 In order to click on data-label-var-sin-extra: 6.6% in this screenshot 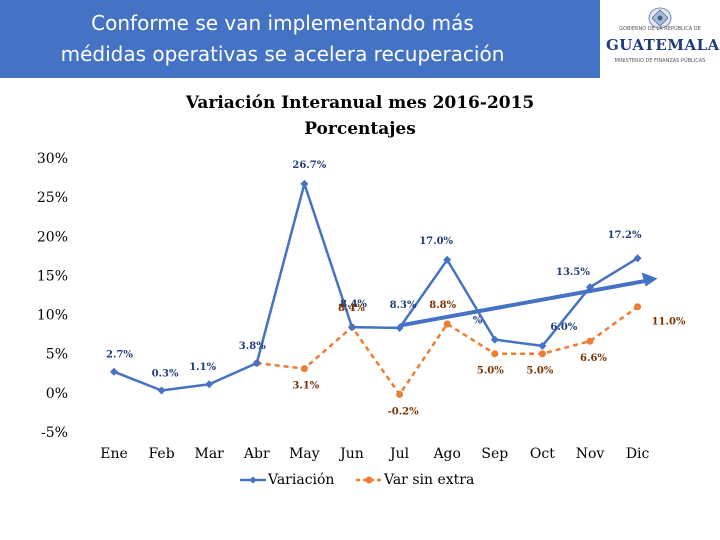, I will do `click(593, 358)`.